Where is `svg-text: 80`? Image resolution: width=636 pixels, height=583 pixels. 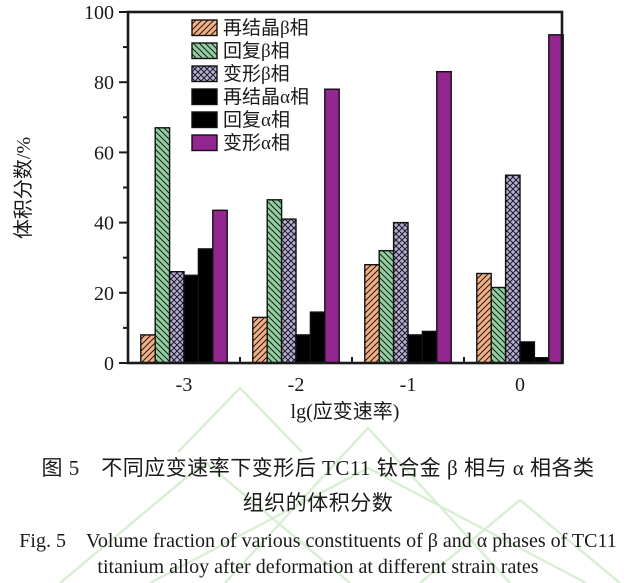 svg-text: 80 is located at coordinates (104, 83).